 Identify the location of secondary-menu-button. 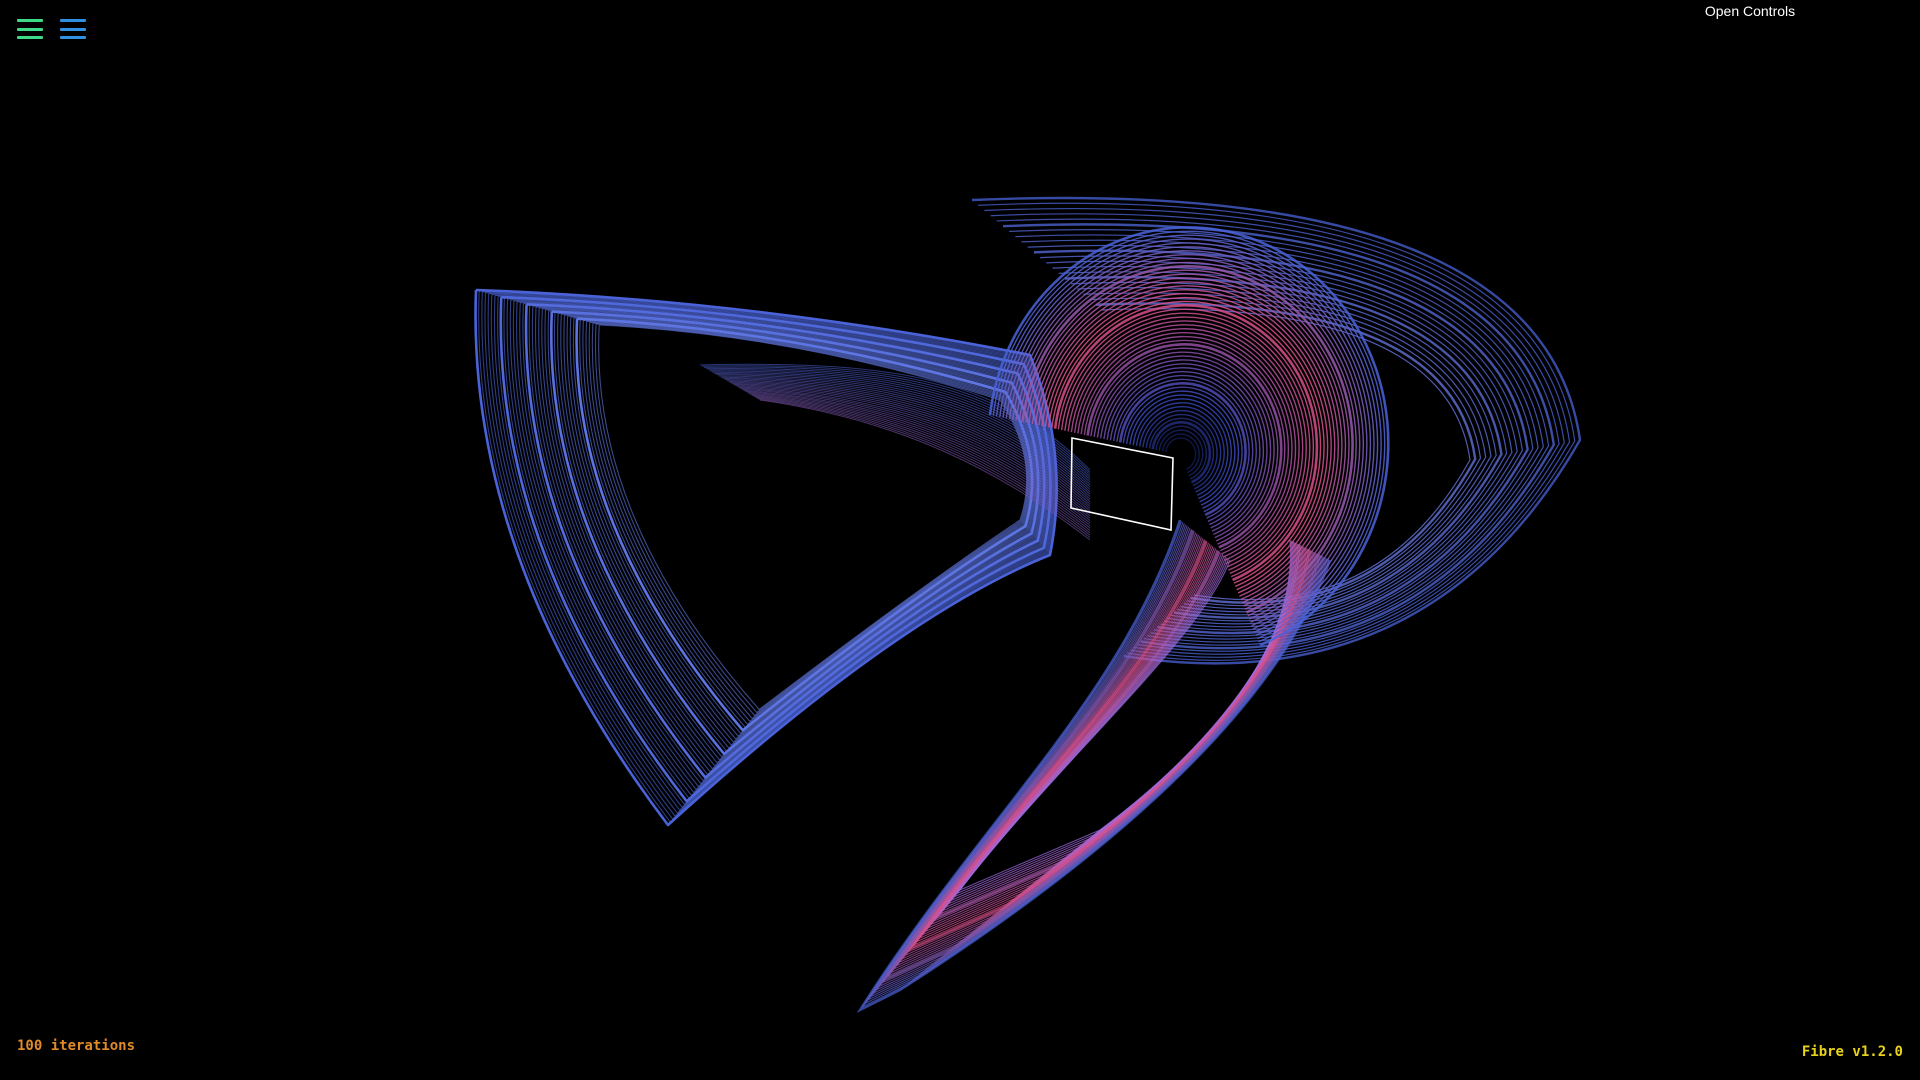
(73, 29).